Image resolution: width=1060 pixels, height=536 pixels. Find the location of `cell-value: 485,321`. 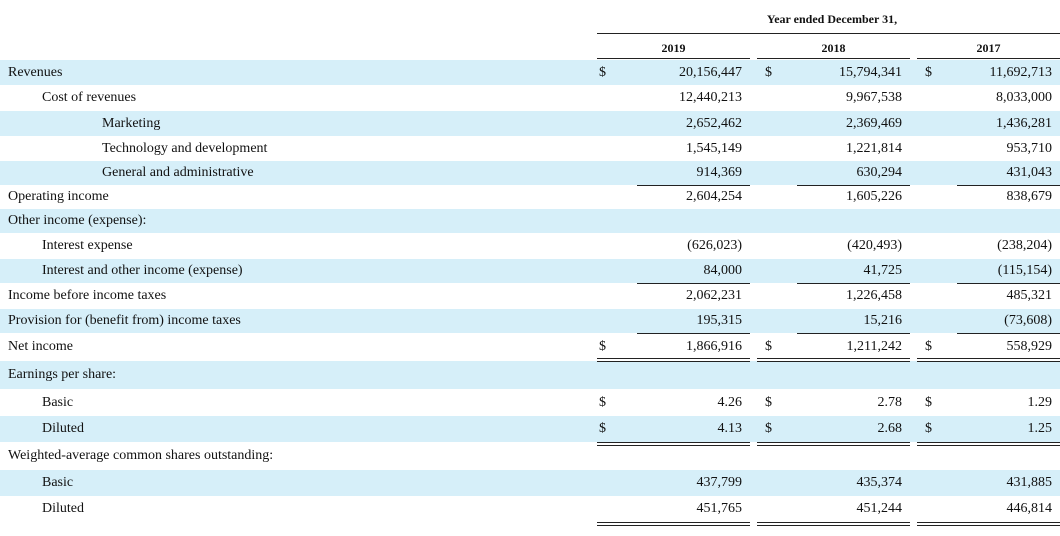

cell-value: 485,321 is located at coordinates (1029, 295).